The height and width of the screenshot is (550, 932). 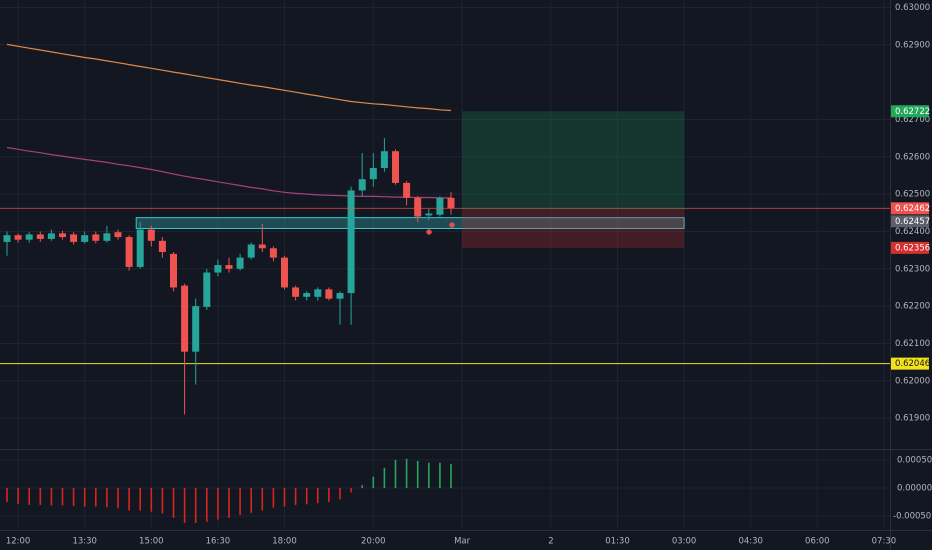 I want to click on y-tick-label: 0.62600, so click(x=912, y=157).